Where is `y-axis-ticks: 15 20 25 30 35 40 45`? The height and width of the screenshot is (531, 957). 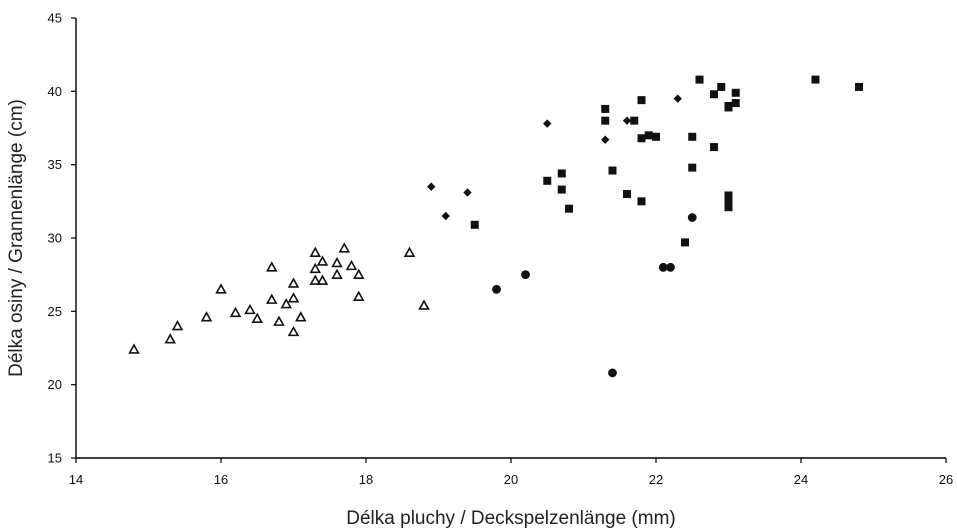
y-axis-ticks: 15 20 25 30 35 40 45 is located at coordinates (62, 238).